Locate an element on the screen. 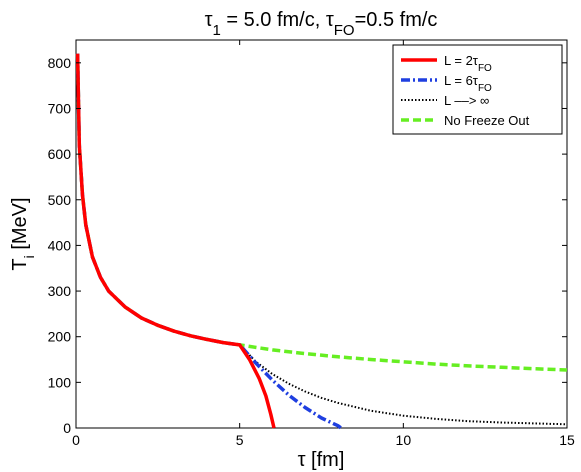 The image size is (581, 472). x-axis-label: τ [fm] is located at coordinates (321, 460).